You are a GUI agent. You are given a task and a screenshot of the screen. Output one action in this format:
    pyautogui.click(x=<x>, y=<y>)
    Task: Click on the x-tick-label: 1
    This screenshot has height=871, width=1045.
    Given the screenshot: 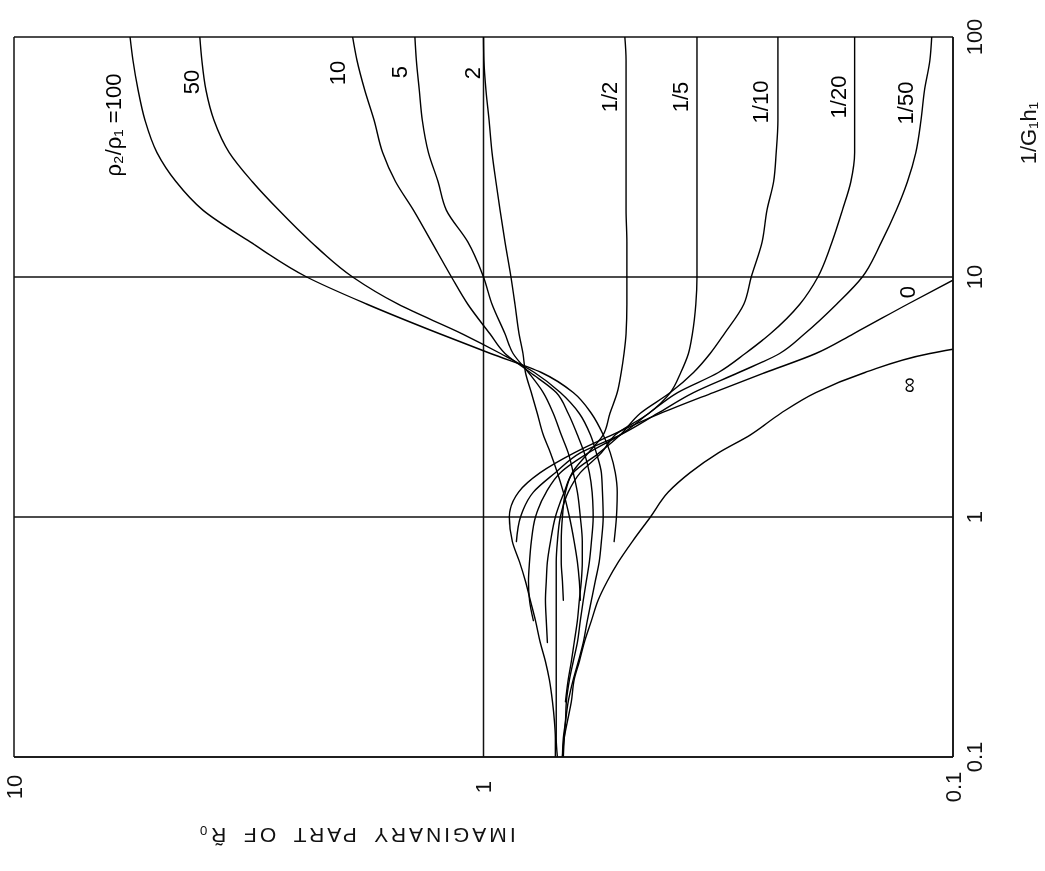 What is the action you would take?
    pyautogui.click(x=483, y=787)
    